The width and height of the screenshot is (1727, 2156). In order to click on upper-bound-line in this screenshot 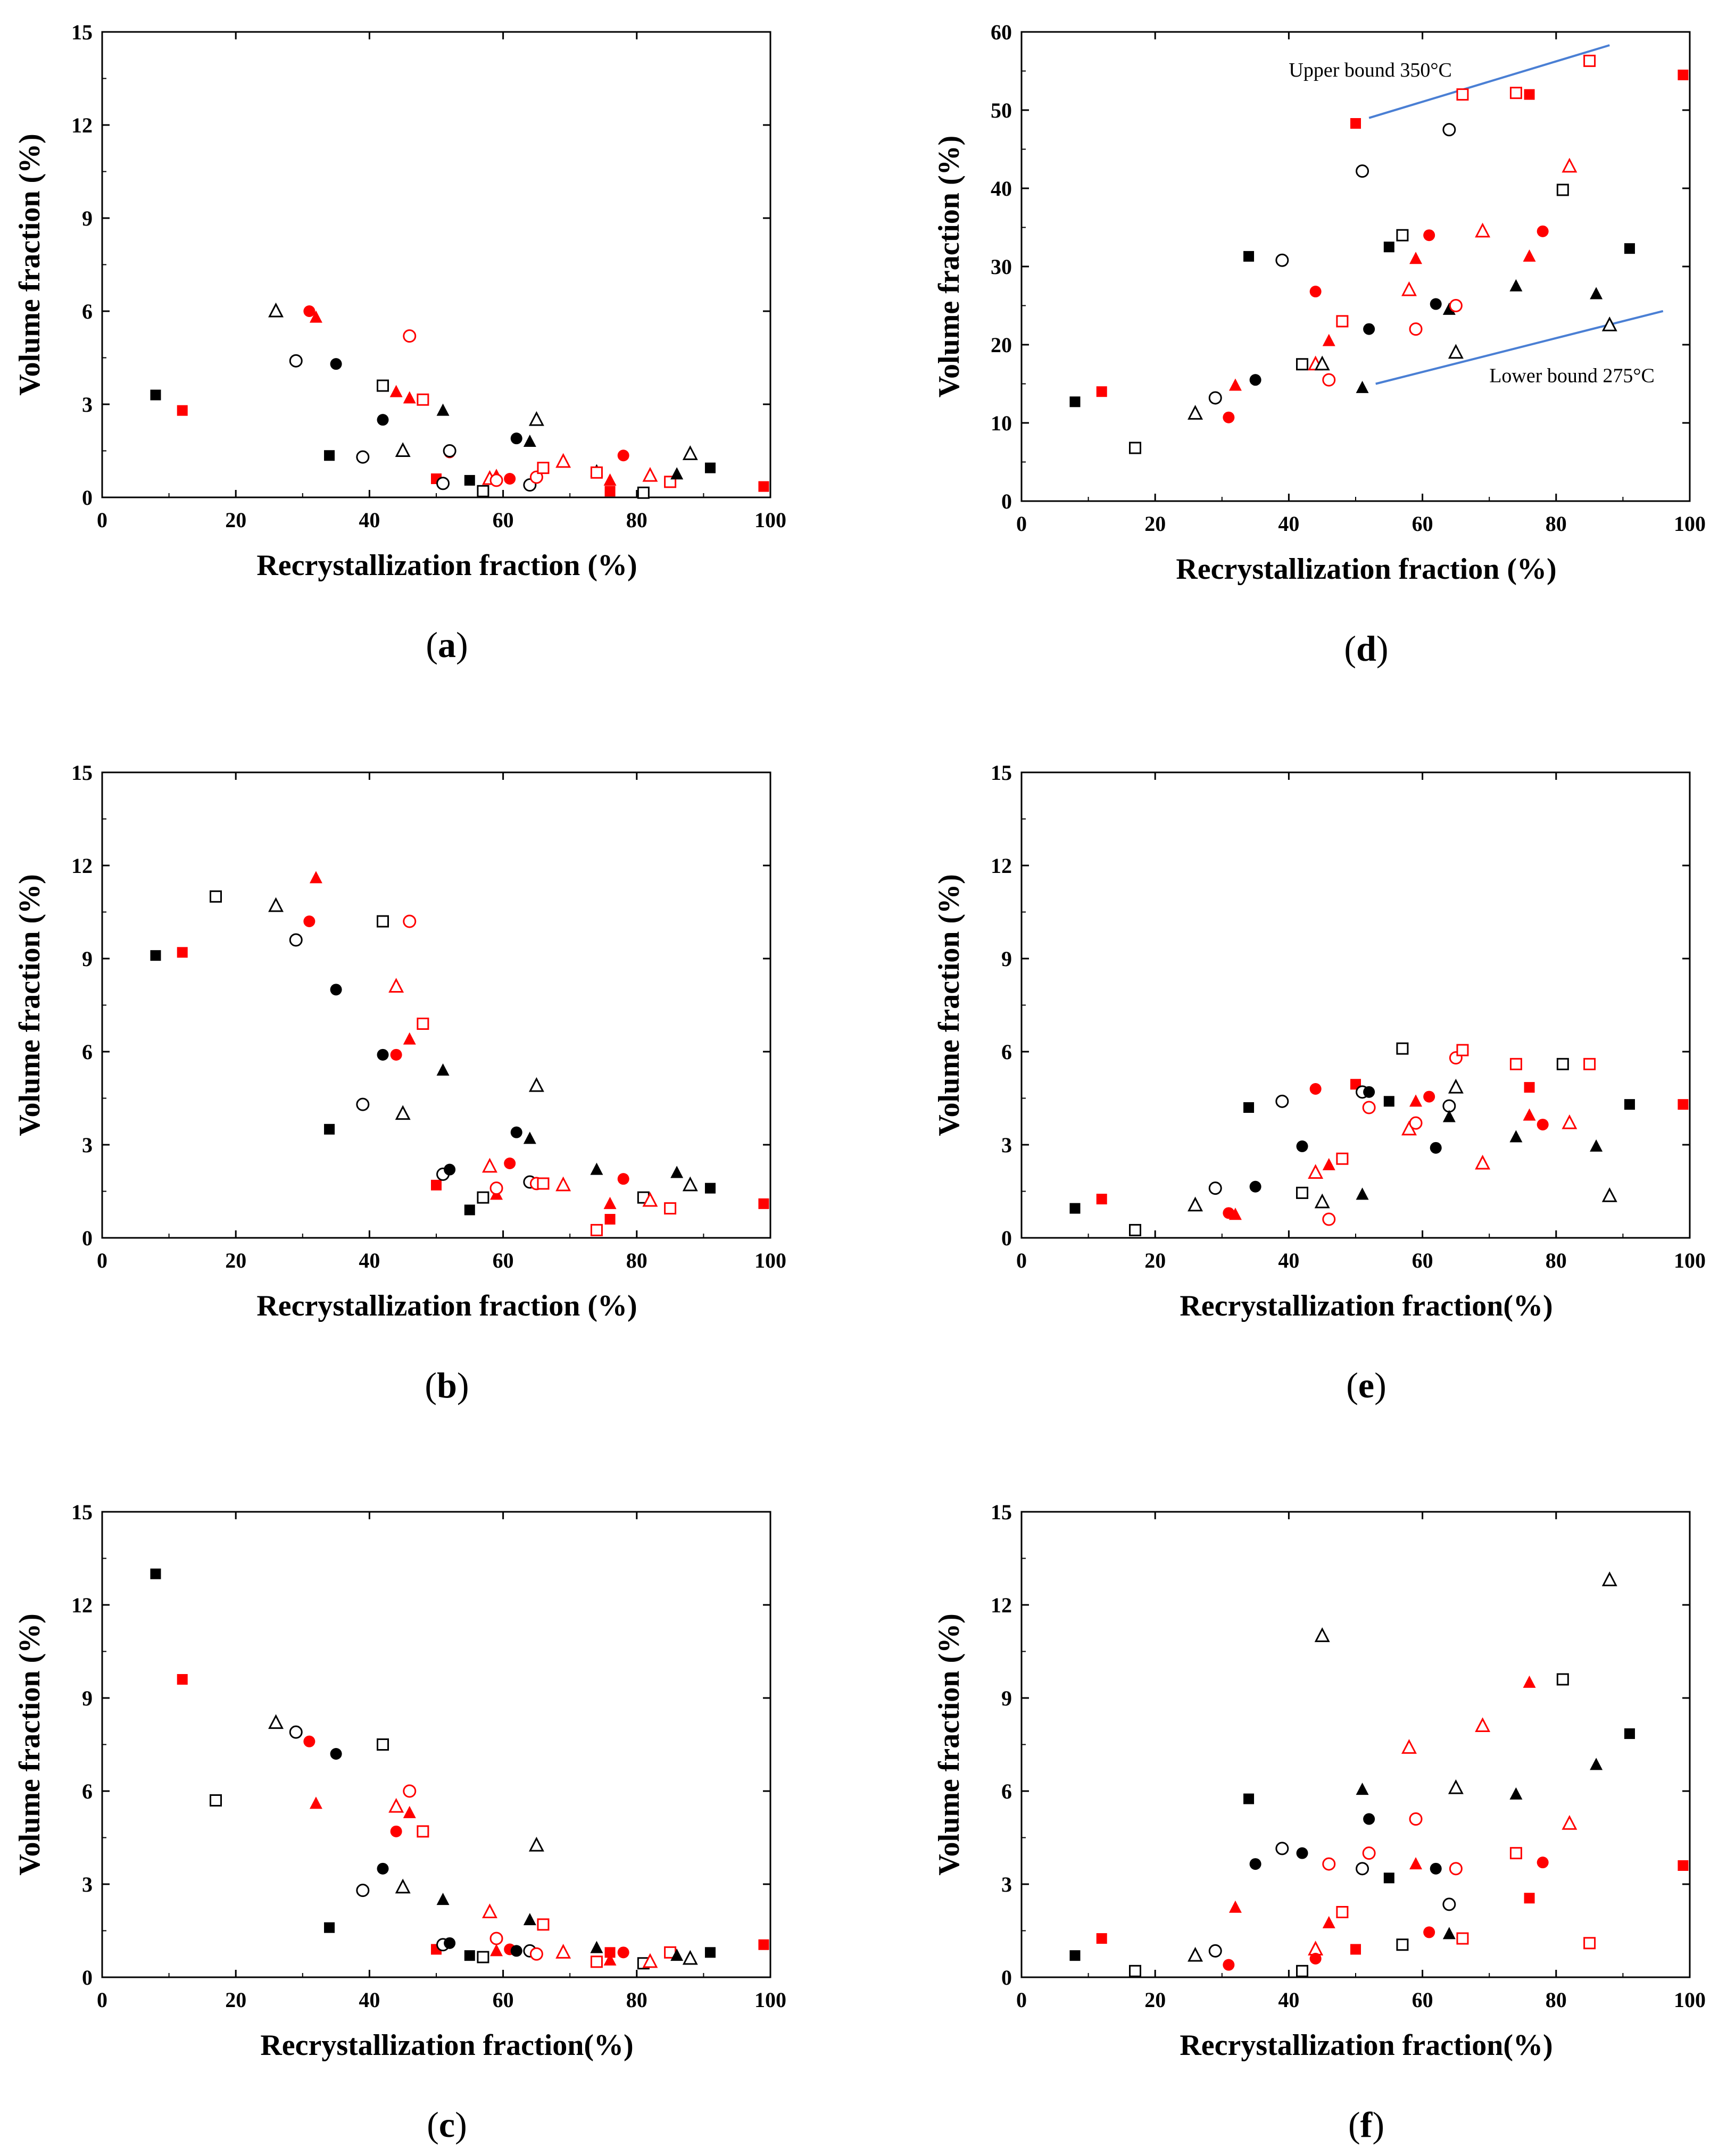, I will do `click(1489, 81)`.